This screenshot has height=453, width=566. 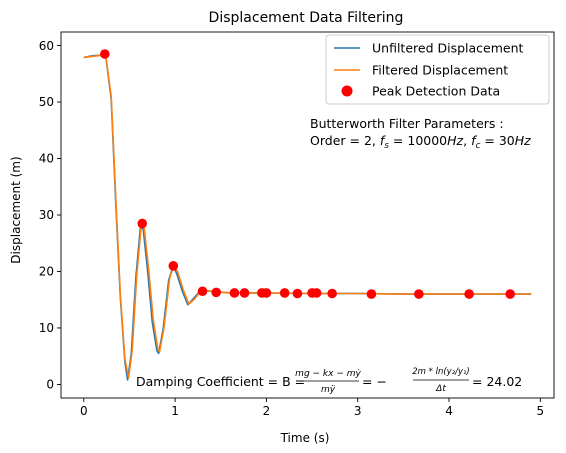 I want to click on x-tick-label: 1, so click(x=175, y=411).